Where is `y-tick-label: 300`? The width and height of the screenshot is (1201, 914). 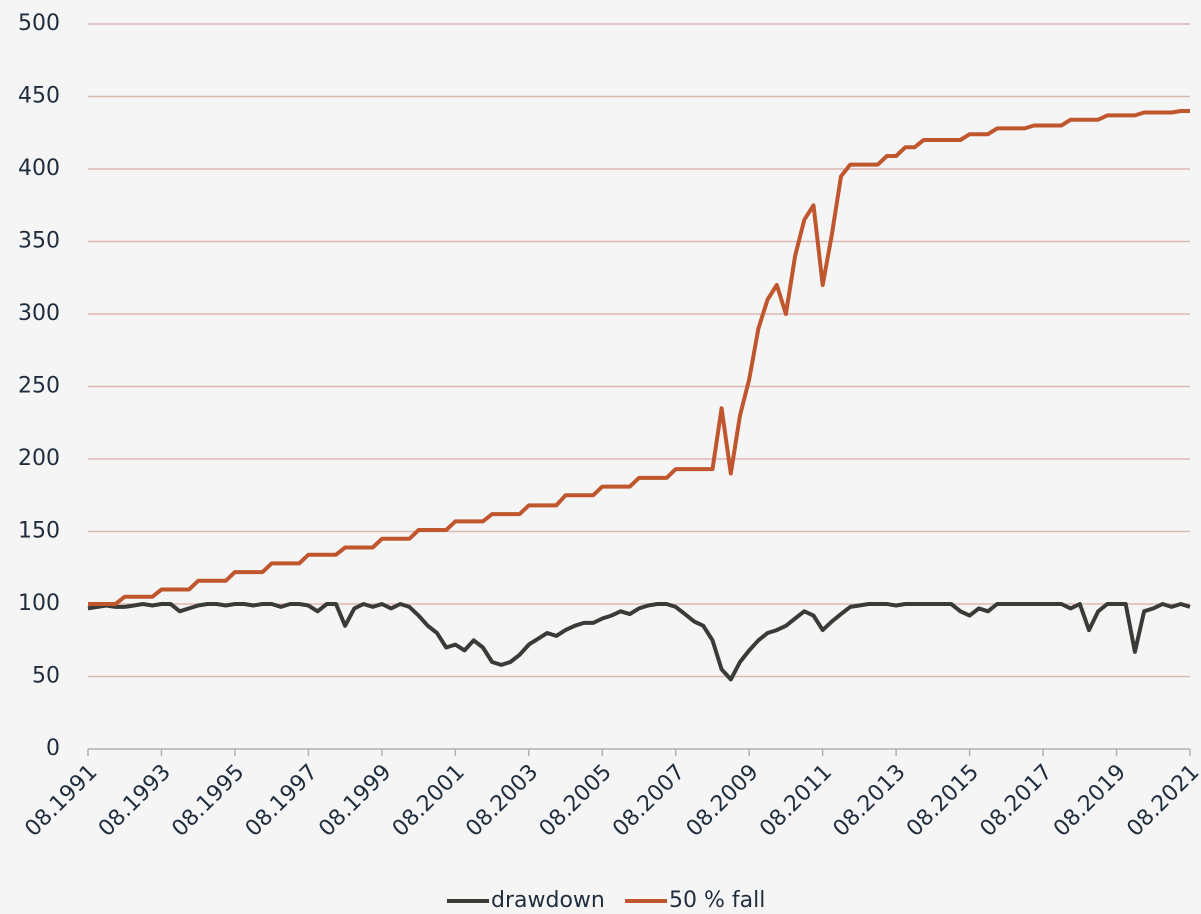 y-tick-label: 300 is located at coordinates (39, 313).